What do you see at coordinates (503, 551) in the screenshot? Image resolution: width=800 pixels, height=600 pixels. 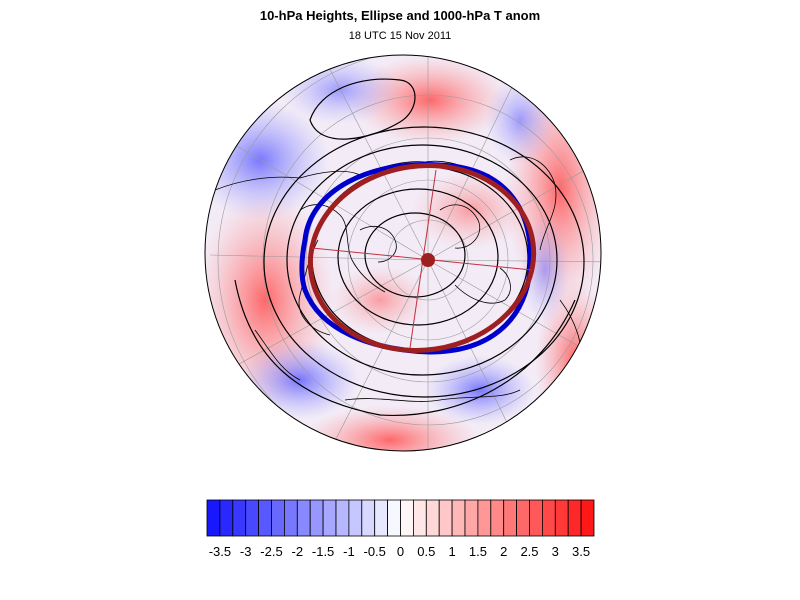 I see `colorbar-tick-label: 2` at bounding box center [503, 551].